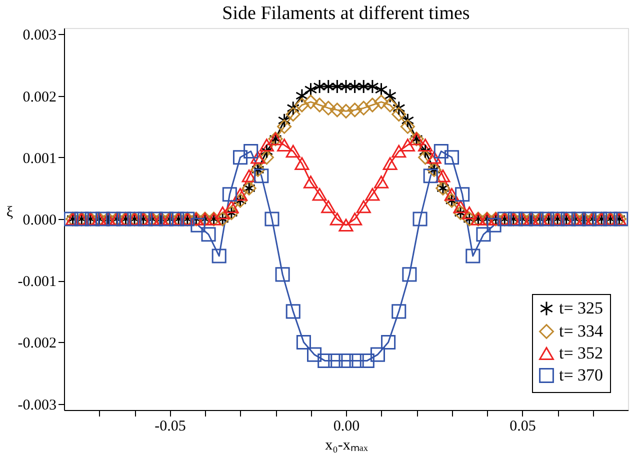  I want to click on x-tick-label: 0.00, so click(346, 426).